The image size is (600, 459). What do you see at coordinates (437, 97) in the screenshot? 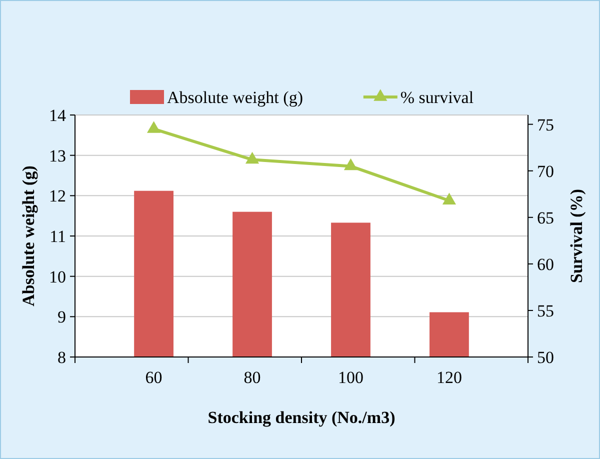
I see `legend-label: % survival` at bounding box center [437, 97].